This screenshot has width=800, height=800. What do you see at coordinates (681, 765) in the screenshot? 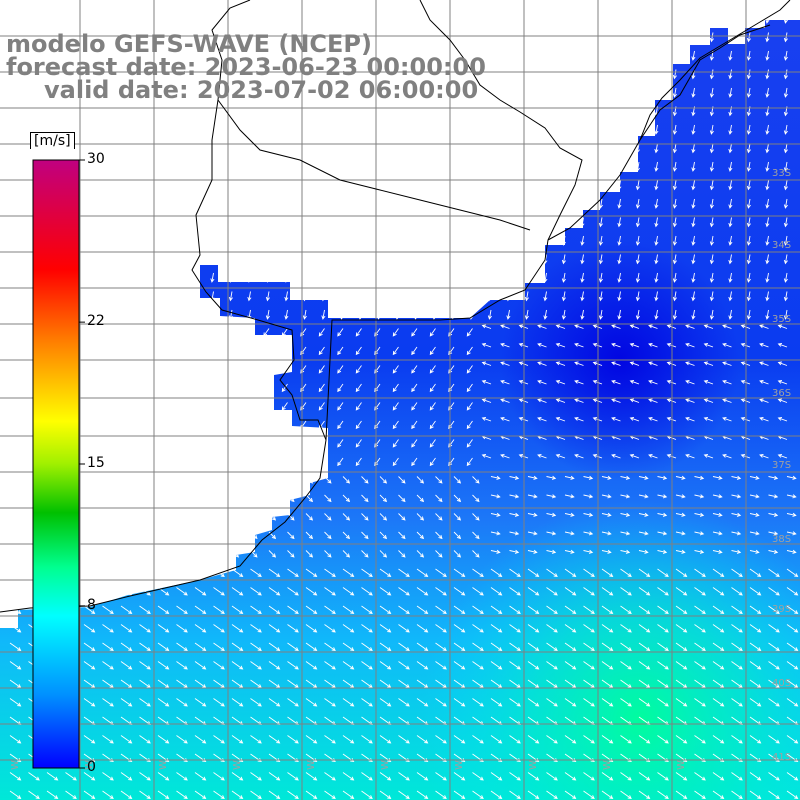
I see `longitude-label: W` at bounding box center [681, 765].